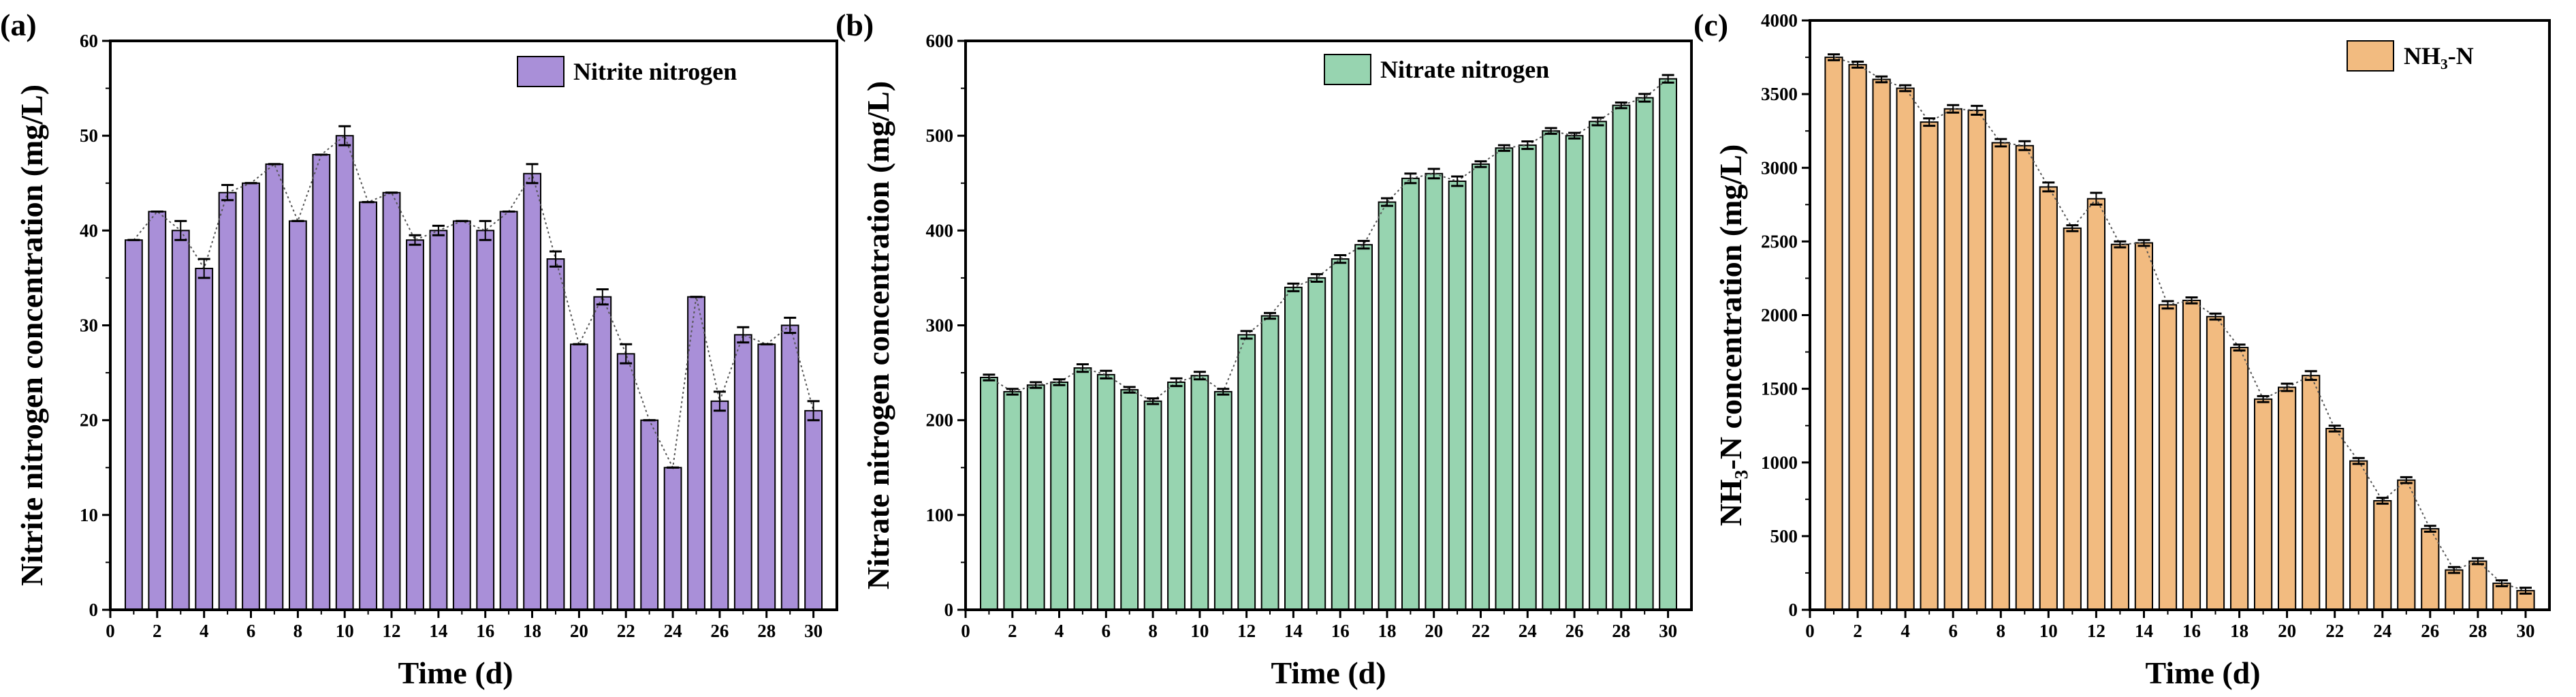 Image resolution: width=2576 pixels, height=697 pixels. What do you see at coordinates (1779, 20) in the screenshot?
I see `panel-c-y-tick-label: 4000` at bounding box center [1779, 20].